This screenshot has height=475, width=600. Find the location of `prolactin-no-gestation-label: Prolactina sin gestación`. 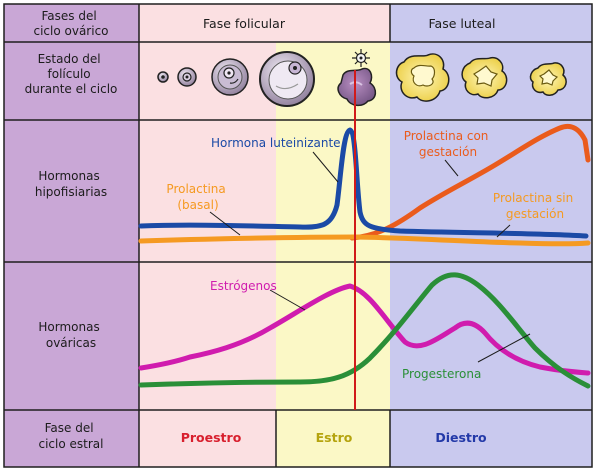

prolactin-no-gestation-label: Prolactina sin gestación is located at coordinates (535, 206).